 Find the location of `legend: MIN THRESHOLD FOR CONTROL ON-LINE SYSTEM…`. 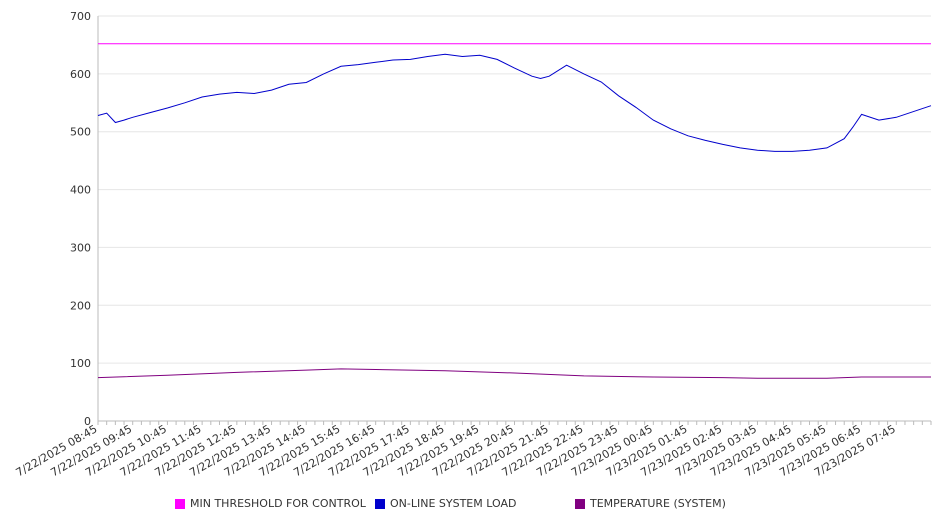

legend: MIN THRESHOLD FOR CONTROL ON-LINE SYSTEM… is located at coordinates (473, 506).